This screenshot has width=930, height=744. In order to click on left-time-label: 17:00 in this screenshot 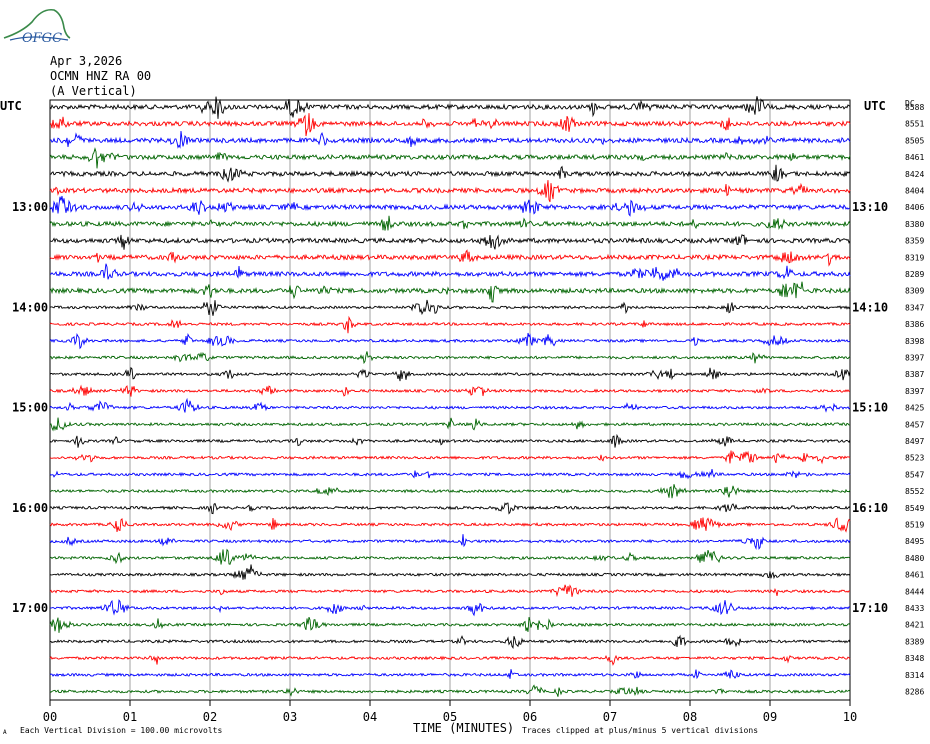, I will do `click(30, 608)`.